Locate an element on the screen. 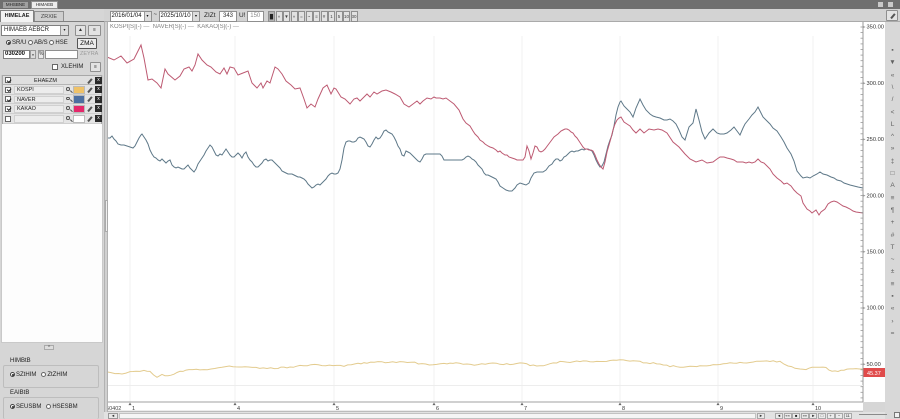 This screenshot has height=419, width=900. svg-text: 350.00 is located at coordinates (875, 28).